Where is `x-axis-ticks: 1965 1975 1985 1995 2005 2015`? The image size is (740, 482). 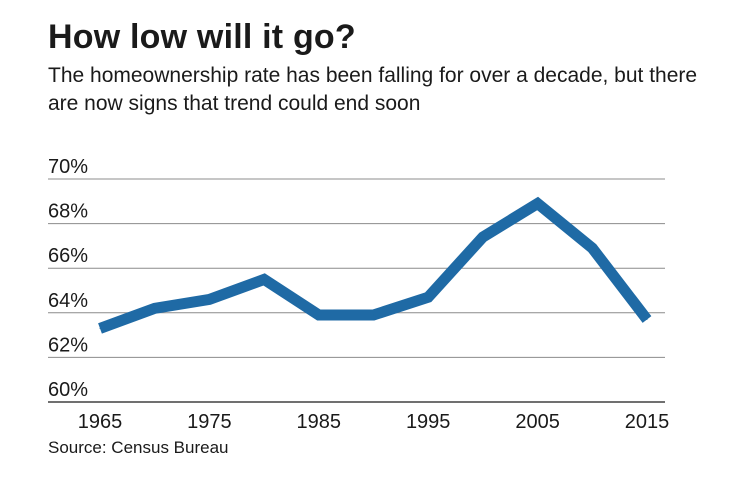
x-axis-ticks: 1965 1975 1985 1995 2005 2015 is located at coordinates (374, 422).